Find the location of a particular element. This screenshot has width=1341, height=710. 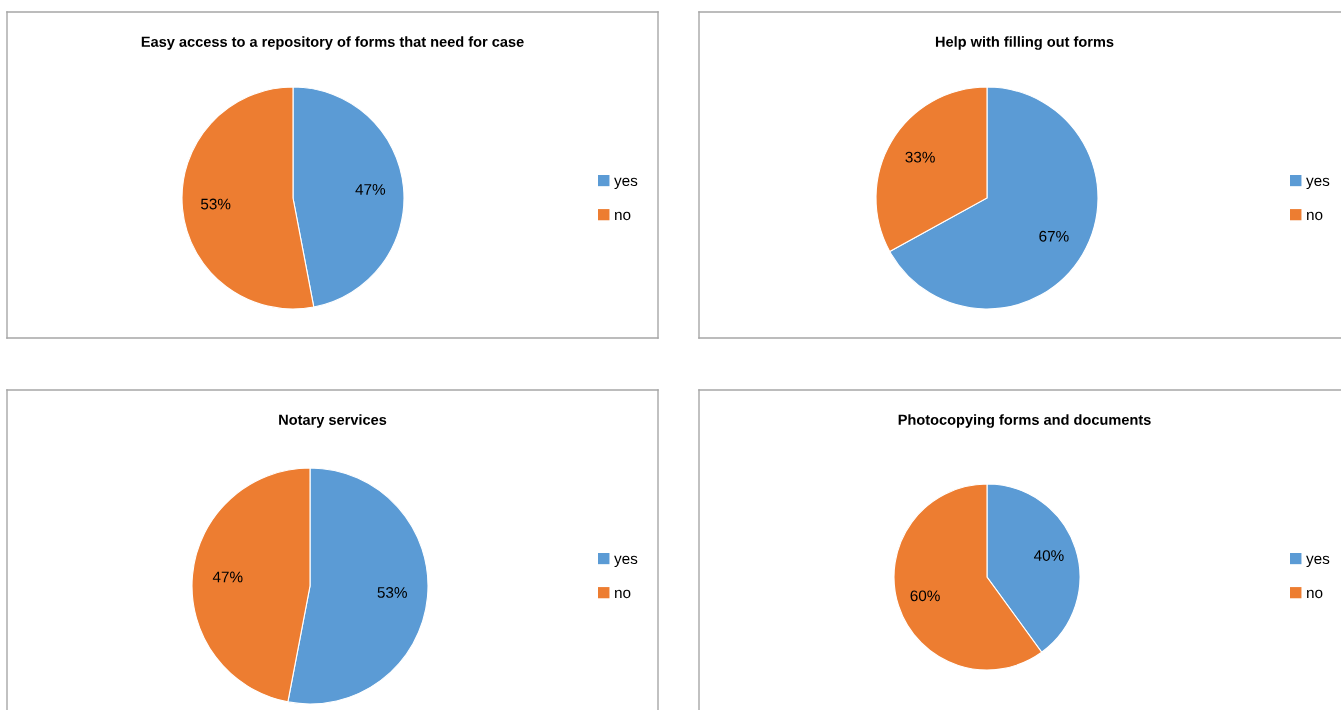

chart-title: Help with filling out forms is located at coordinates (1024, 43).